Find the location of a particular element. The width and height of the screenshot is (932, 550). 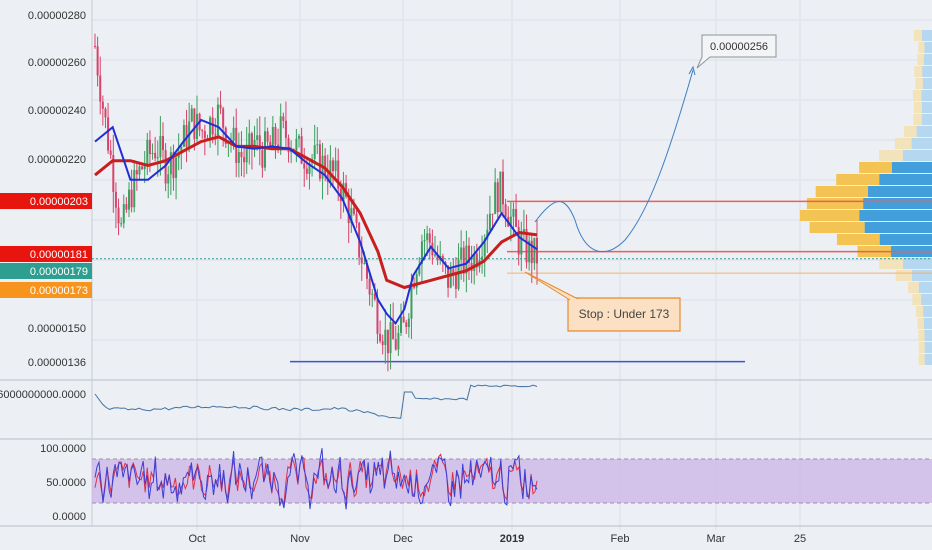

y-tick-150: 0.00000150 is located at coordinates (57, 329).